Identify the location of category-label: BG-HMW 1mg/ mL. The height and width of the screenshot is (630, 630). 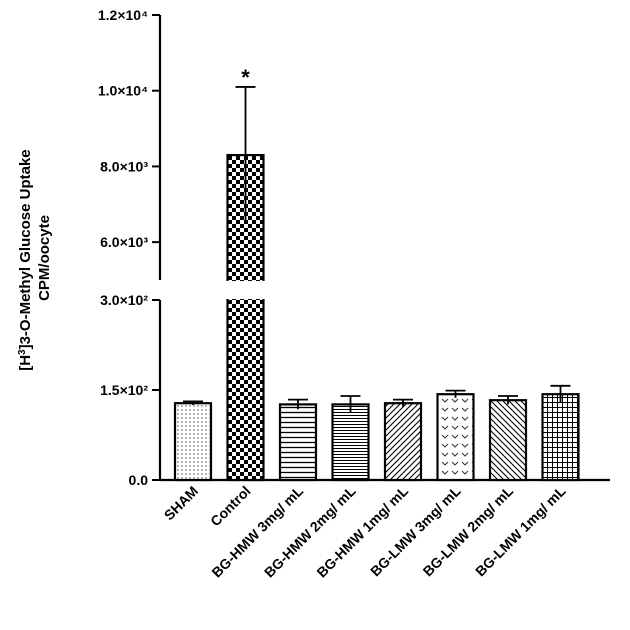
(362, 531).